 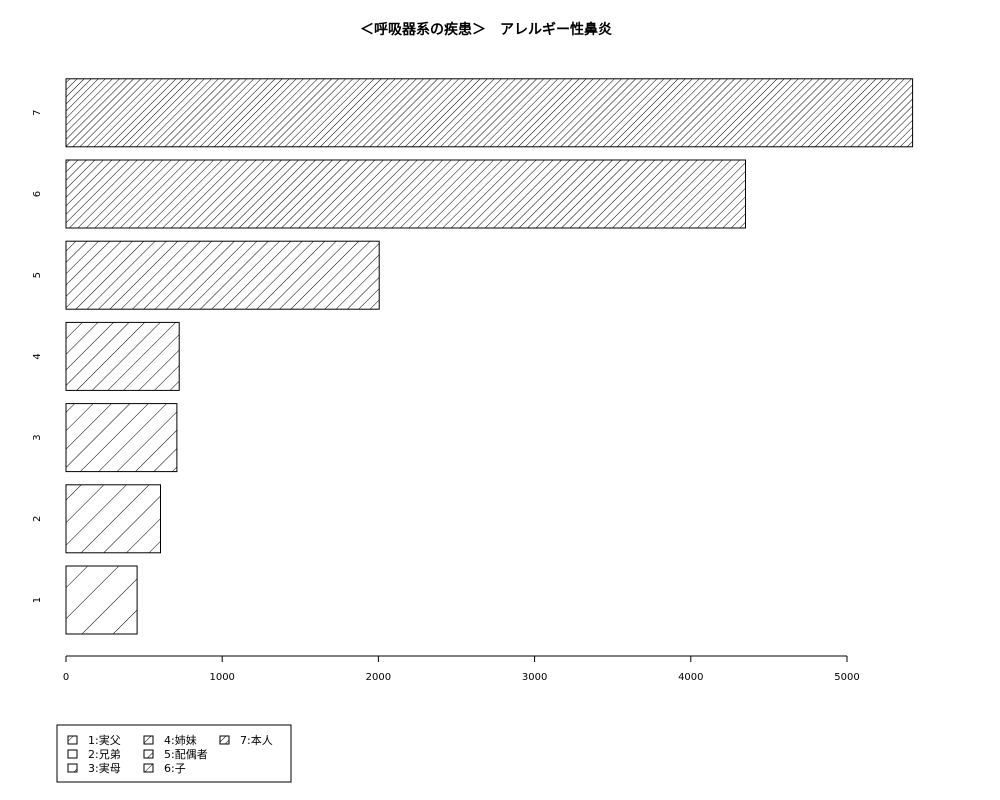 I want to click on x-tick-label: 3000, so click(x=534, y=677).